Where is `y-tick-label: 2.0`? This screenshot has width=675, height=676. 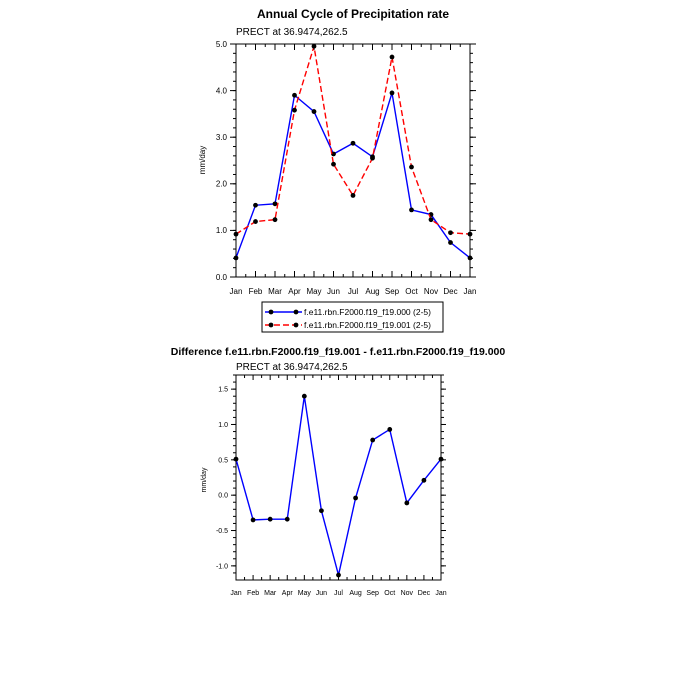
y-tick-label: 2.0 is located at coordinates (222, 184).